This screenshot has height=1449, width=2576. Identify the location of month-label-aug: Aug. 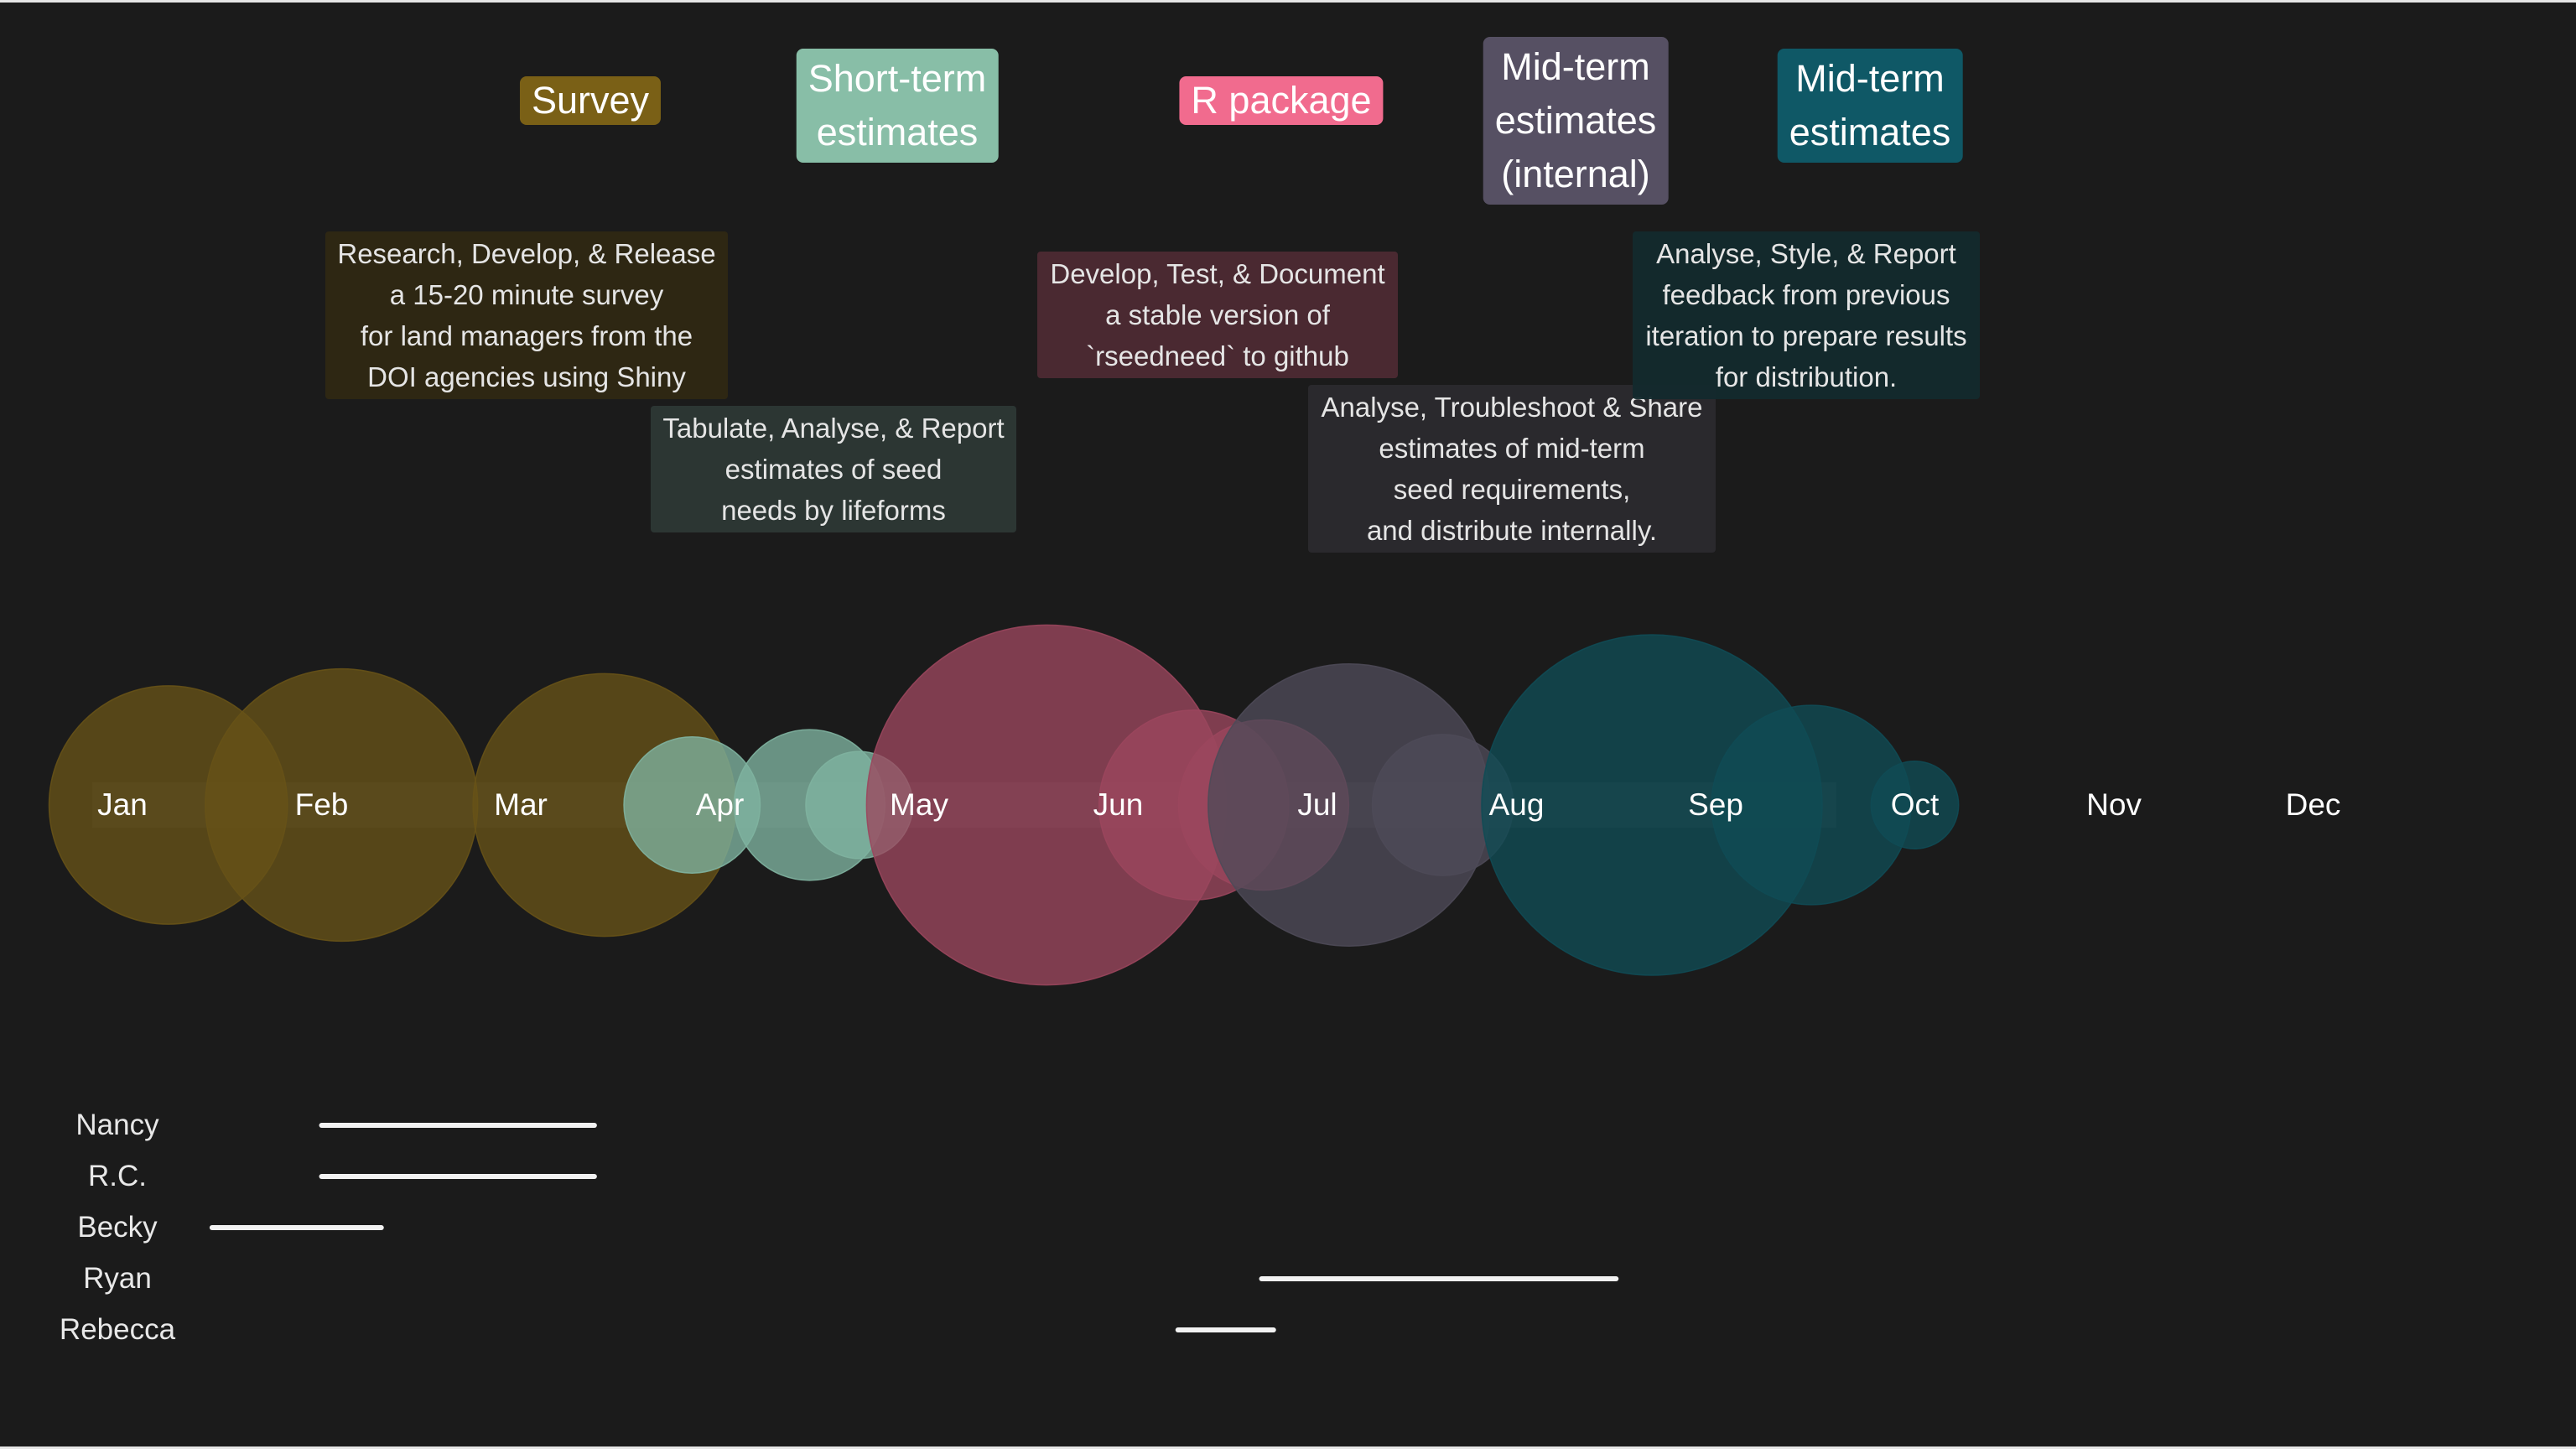
(1516, 804).